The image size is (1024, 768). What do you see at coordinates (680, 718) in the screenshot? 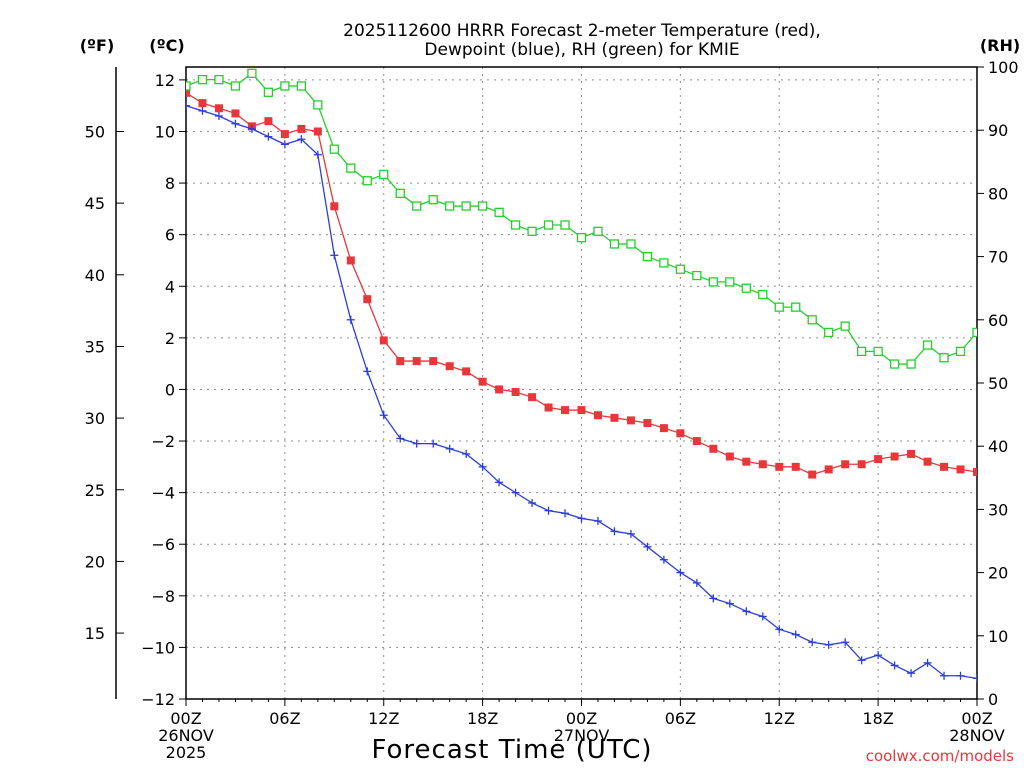
I see `x-tick-label: 06Z` at bounding box center [680, 718].